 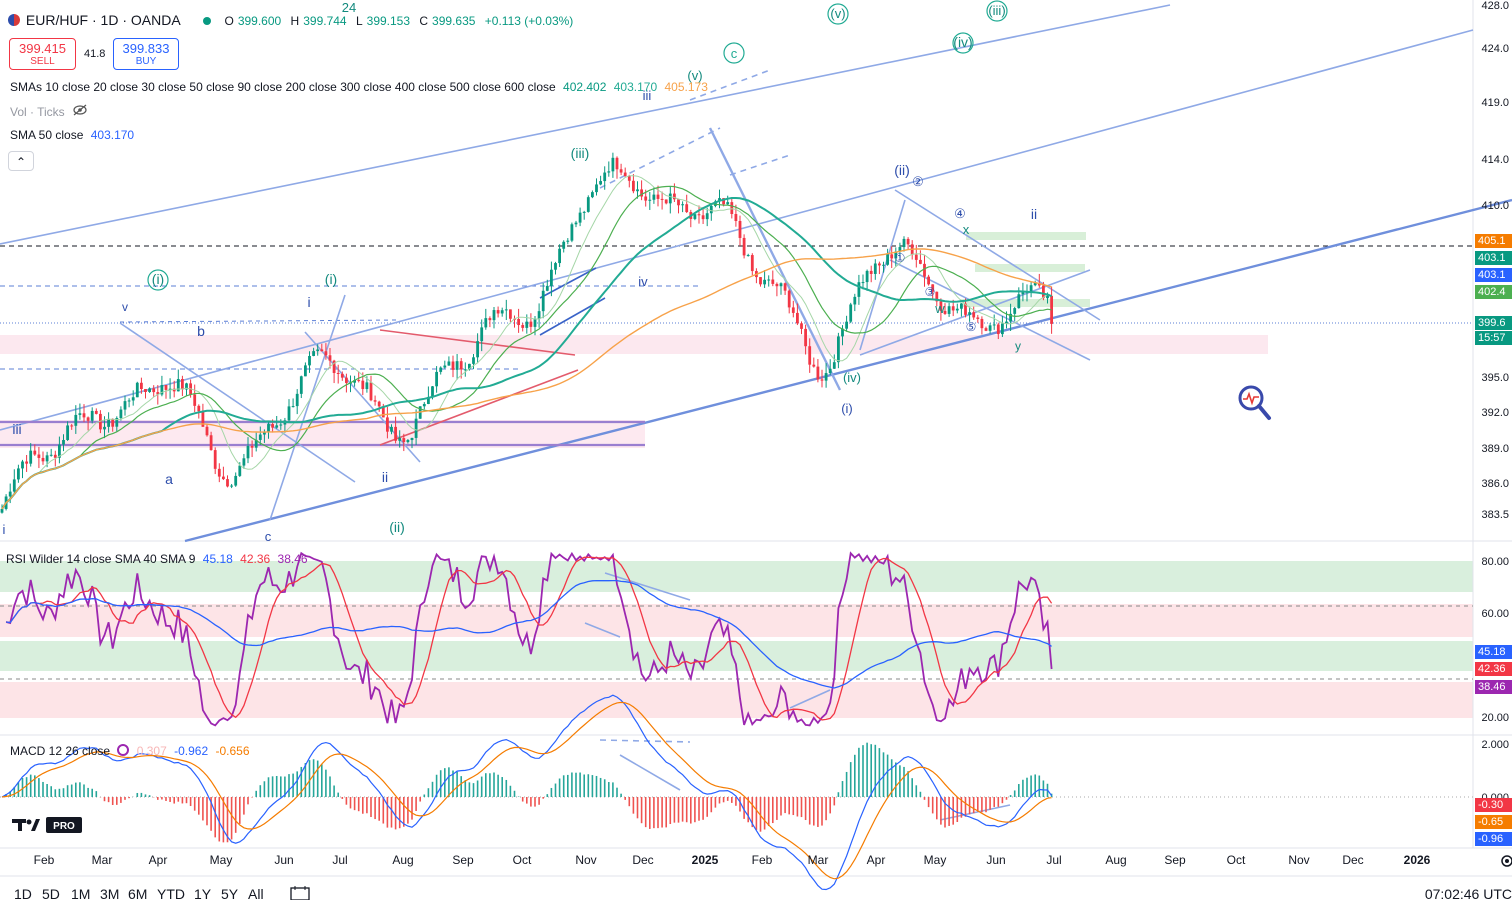 What do you see at coordinates (1468, 893) in the screenshot?
I see `utc-clock: 07:02:46 UTC` at bounding box center [1468, 893].